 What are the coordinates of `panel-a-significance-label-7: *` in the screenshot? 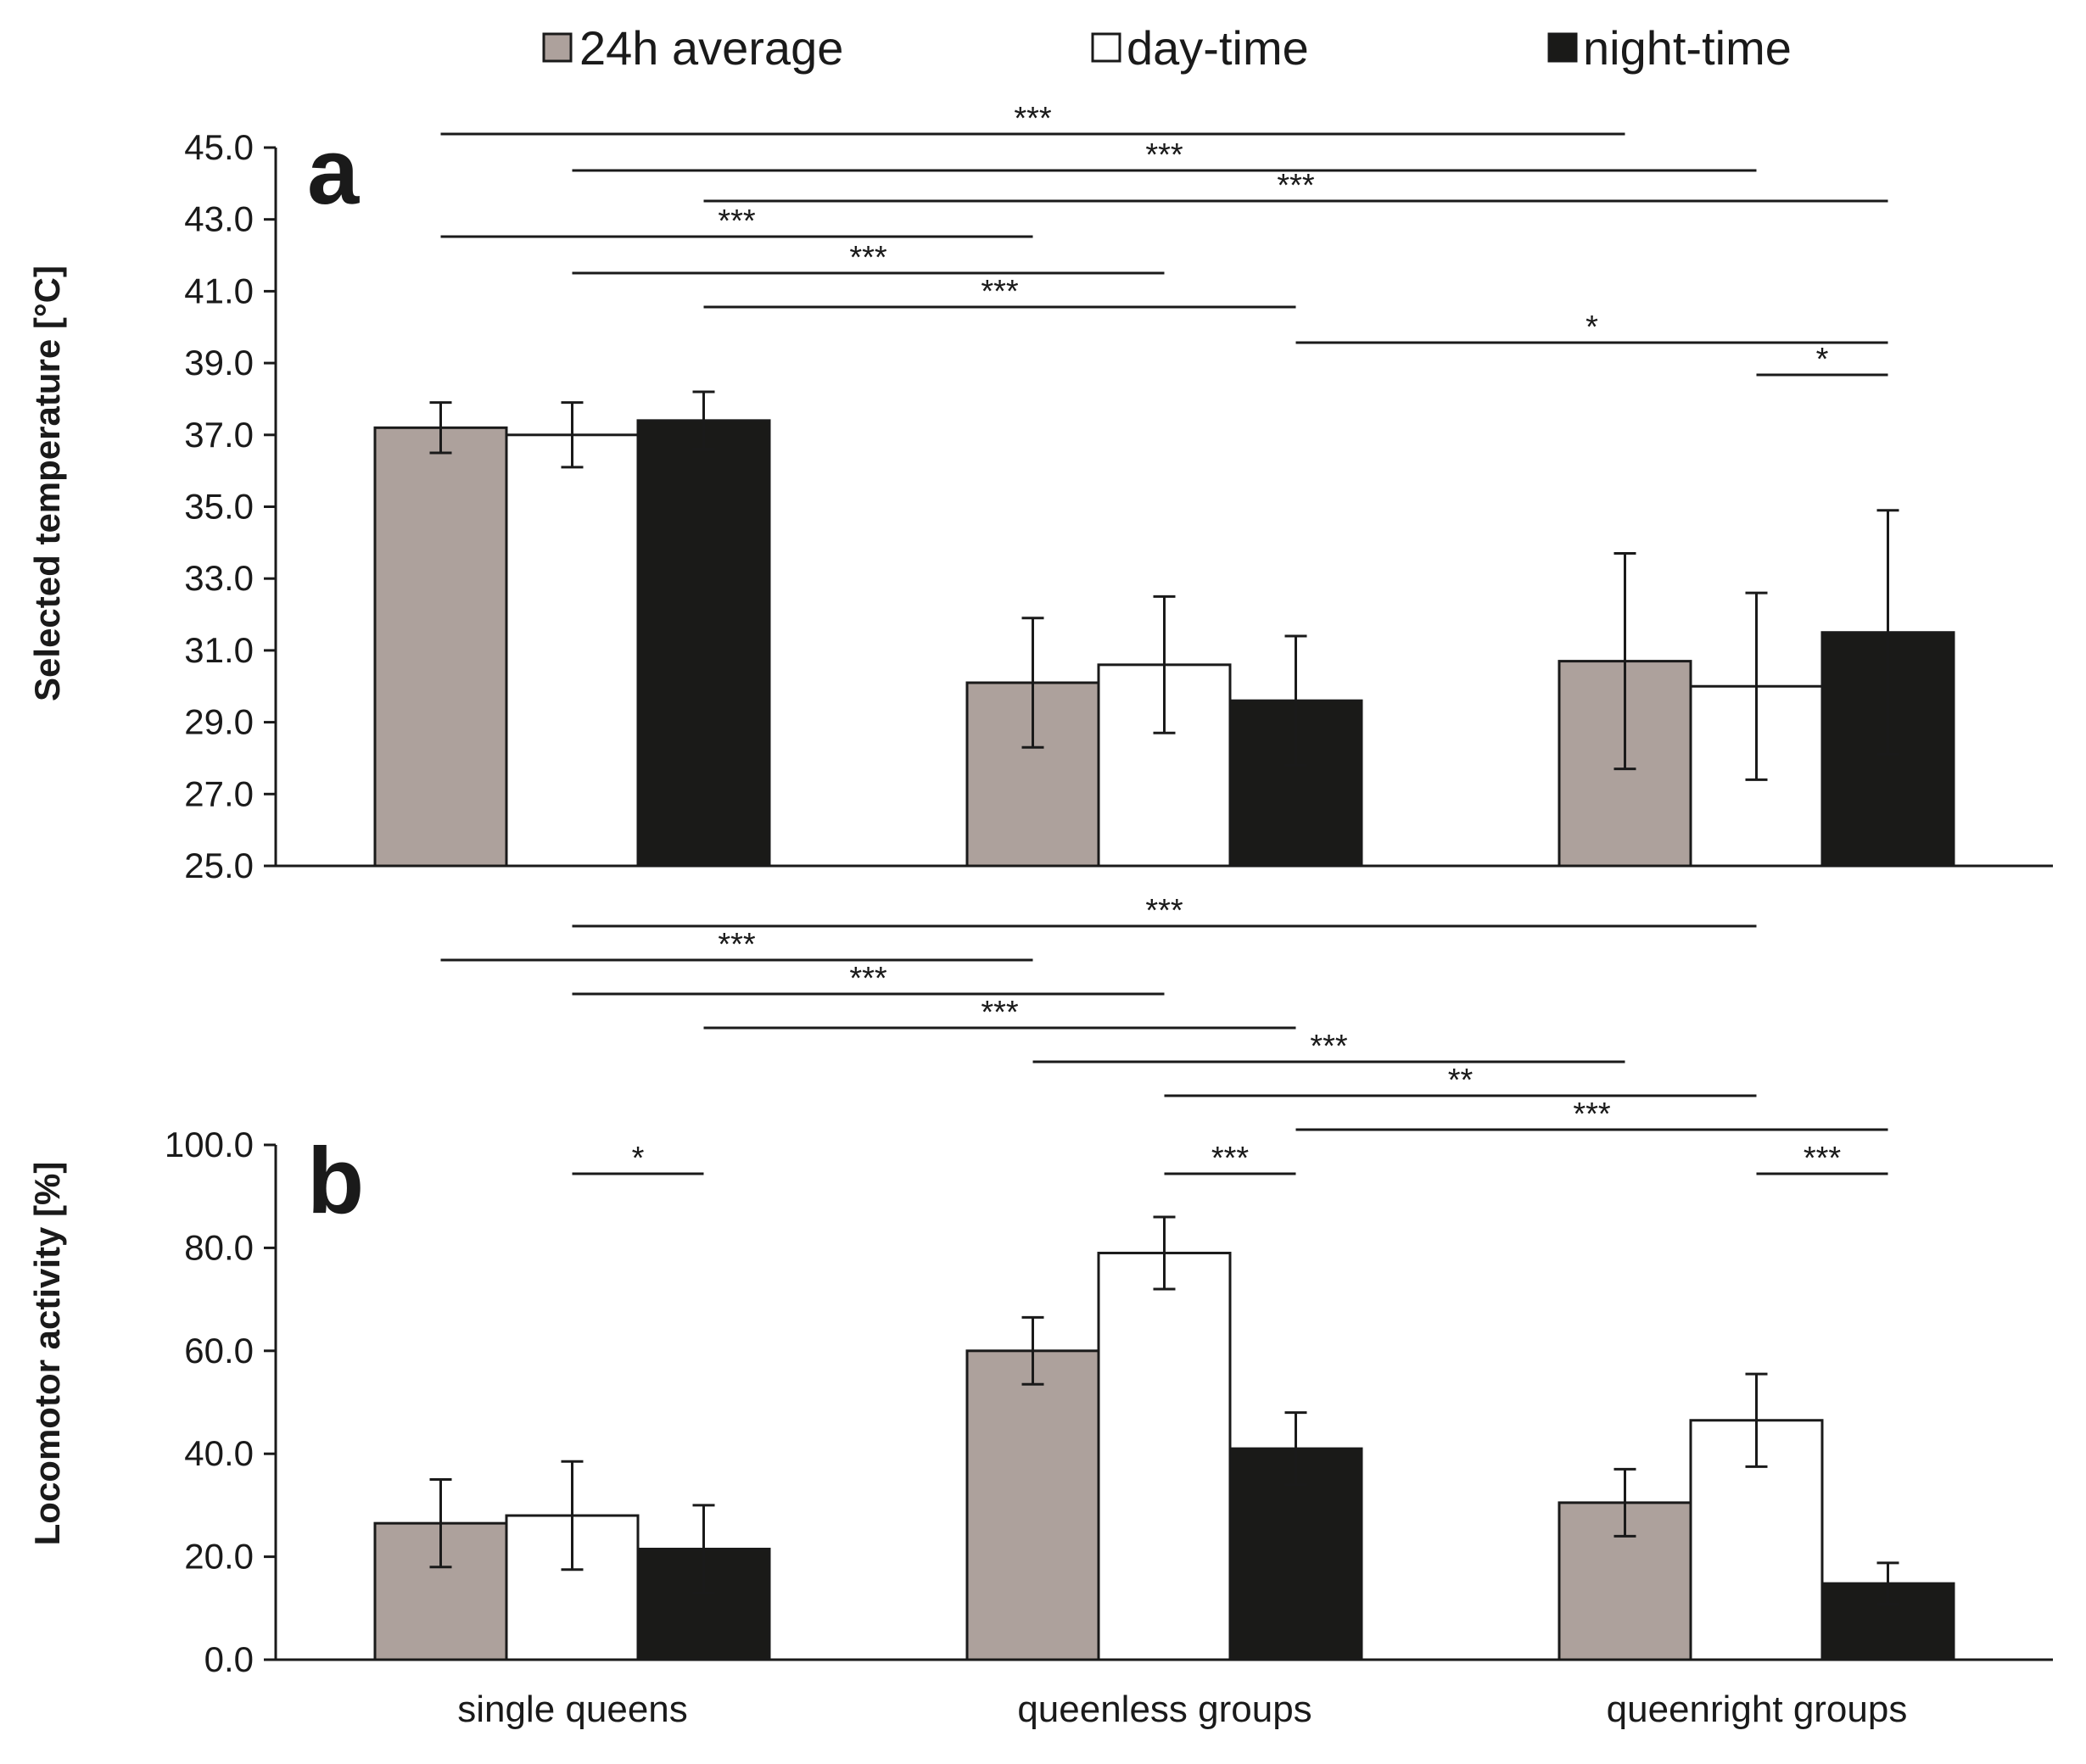 It's located at (1591, 327).